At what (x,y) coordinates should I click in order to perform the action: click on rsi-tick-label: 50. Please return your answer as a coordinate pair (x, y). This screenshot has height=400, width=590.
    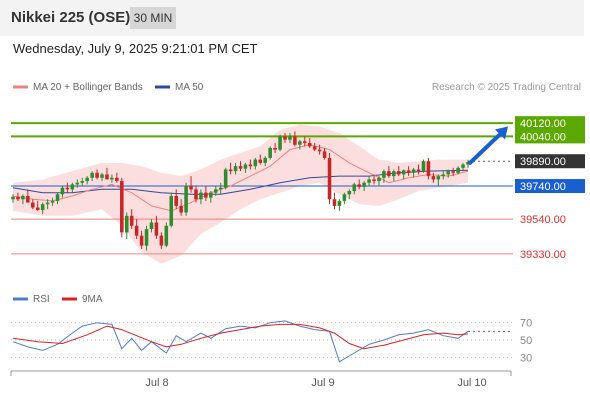
    Looking at the image, I should click on (526, 341).